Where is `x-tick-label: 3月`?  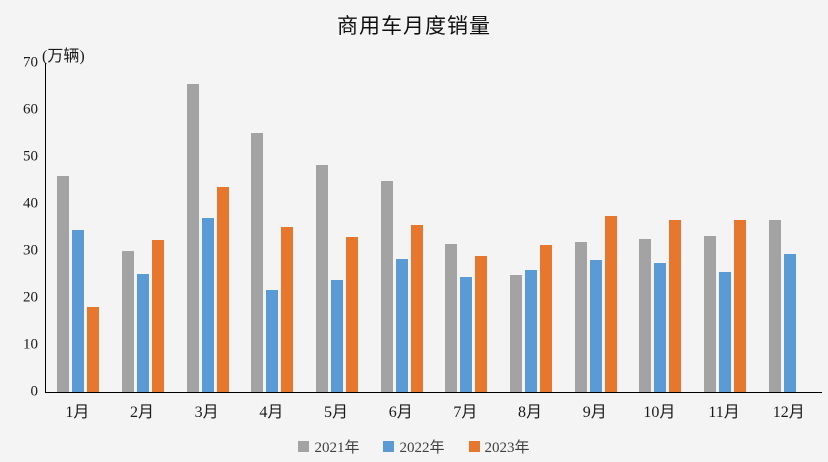 x-tick-label: 3月 is located at coordinates (206, 412).